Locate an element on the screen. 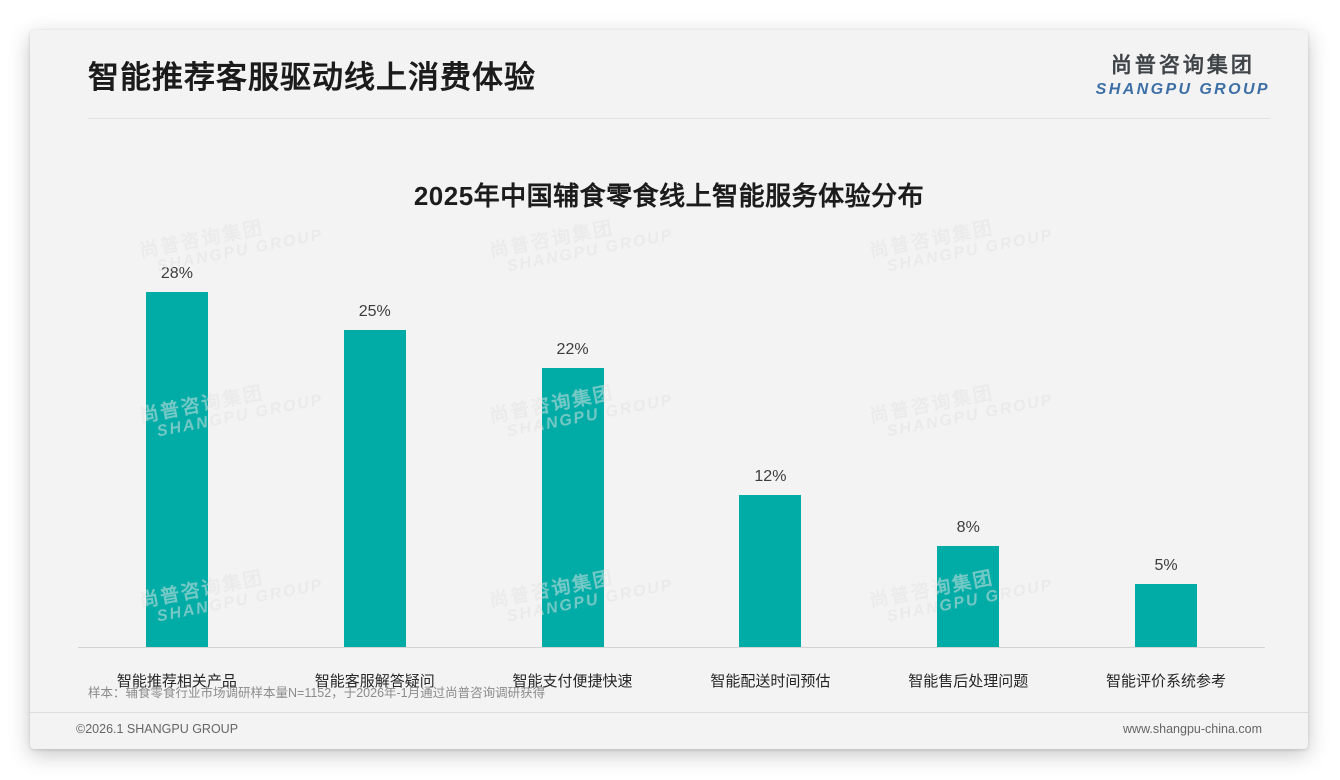 Image resolution: width=1340 pixels, height=780 pixels. brand-logo: 尚普咨询集团 SHANGPU GROUP is located at coordinates (1183, 76).